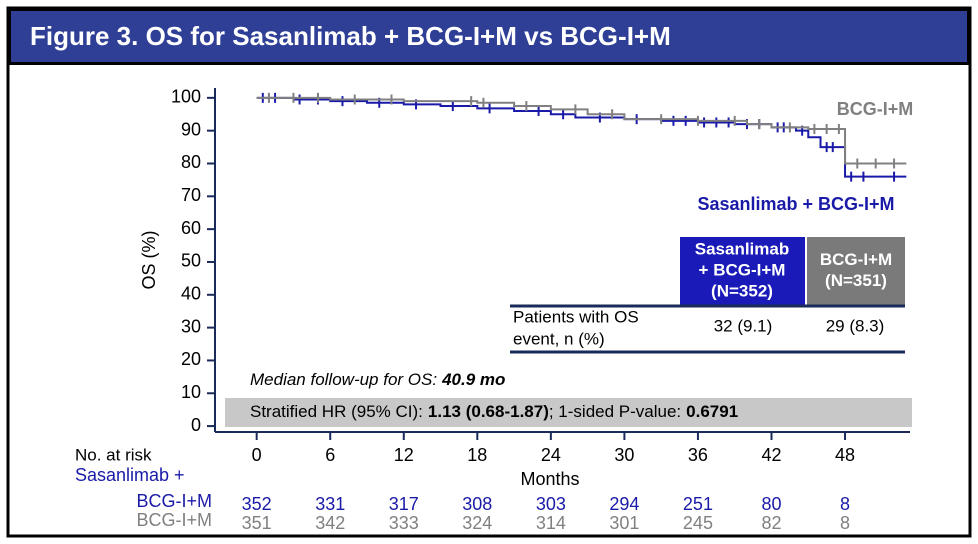 The height and width of the screenshot is (544, 978). Describe the element at coordinates (742, 248) in the screenshot. I see `header-text: Sasanlimab` at that location.